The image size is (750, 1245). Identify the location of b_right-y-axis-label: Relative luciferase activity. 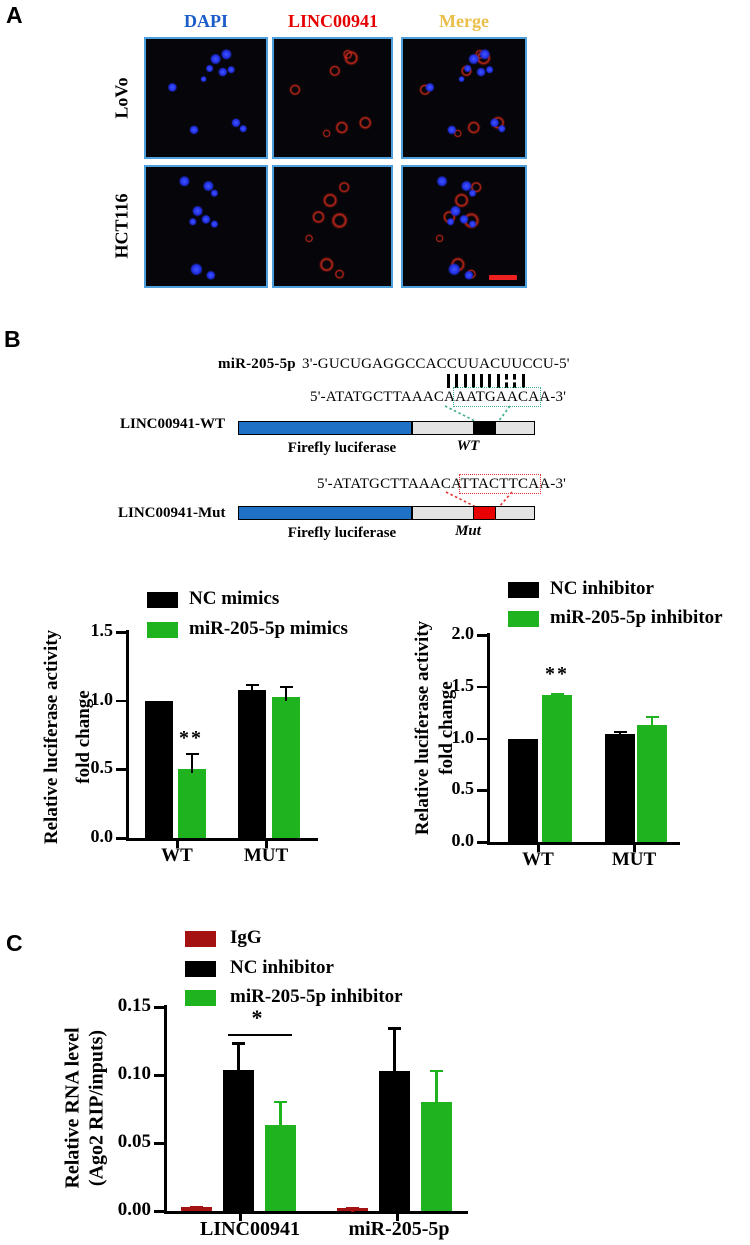
(422, 728).